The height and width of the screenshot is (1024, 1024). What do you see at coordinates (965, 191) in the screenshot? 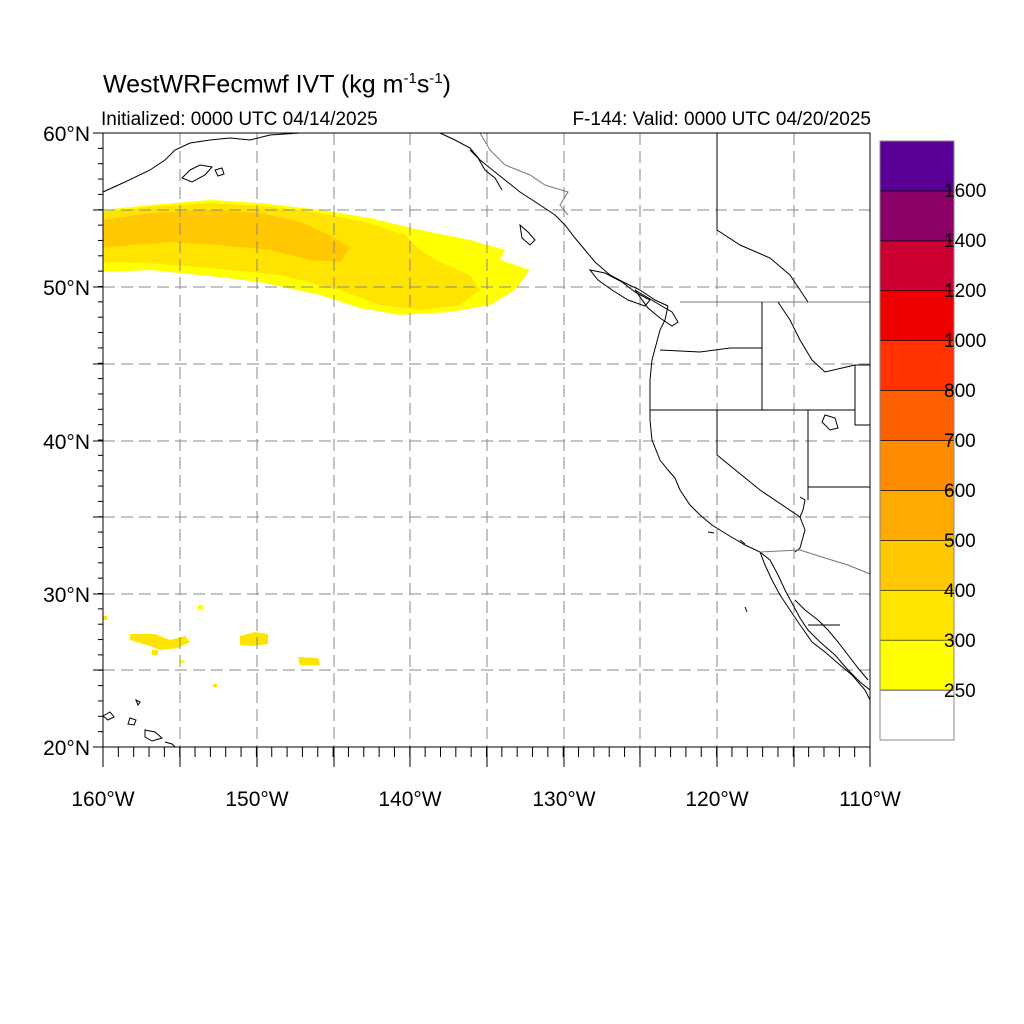
I see `colorbar-label-1600: 1600` at bounding box center [965, 191].